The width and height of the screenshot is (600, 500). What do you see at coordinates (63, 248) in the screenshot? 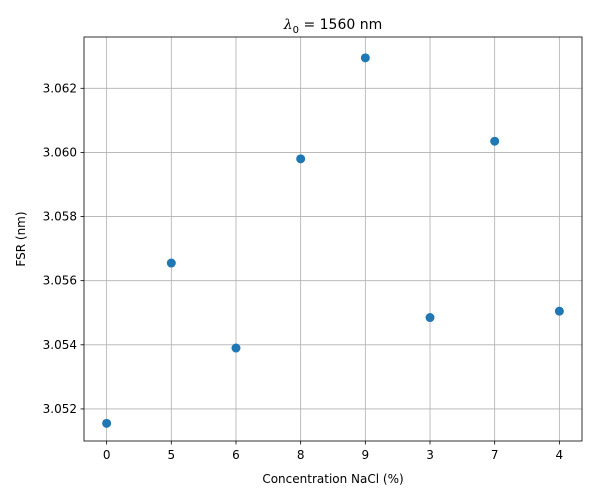
I see `y-axis-ticks: 3.052 3.054 3.056 3.058 3.060 3.062` at bounding box center [63, 248].